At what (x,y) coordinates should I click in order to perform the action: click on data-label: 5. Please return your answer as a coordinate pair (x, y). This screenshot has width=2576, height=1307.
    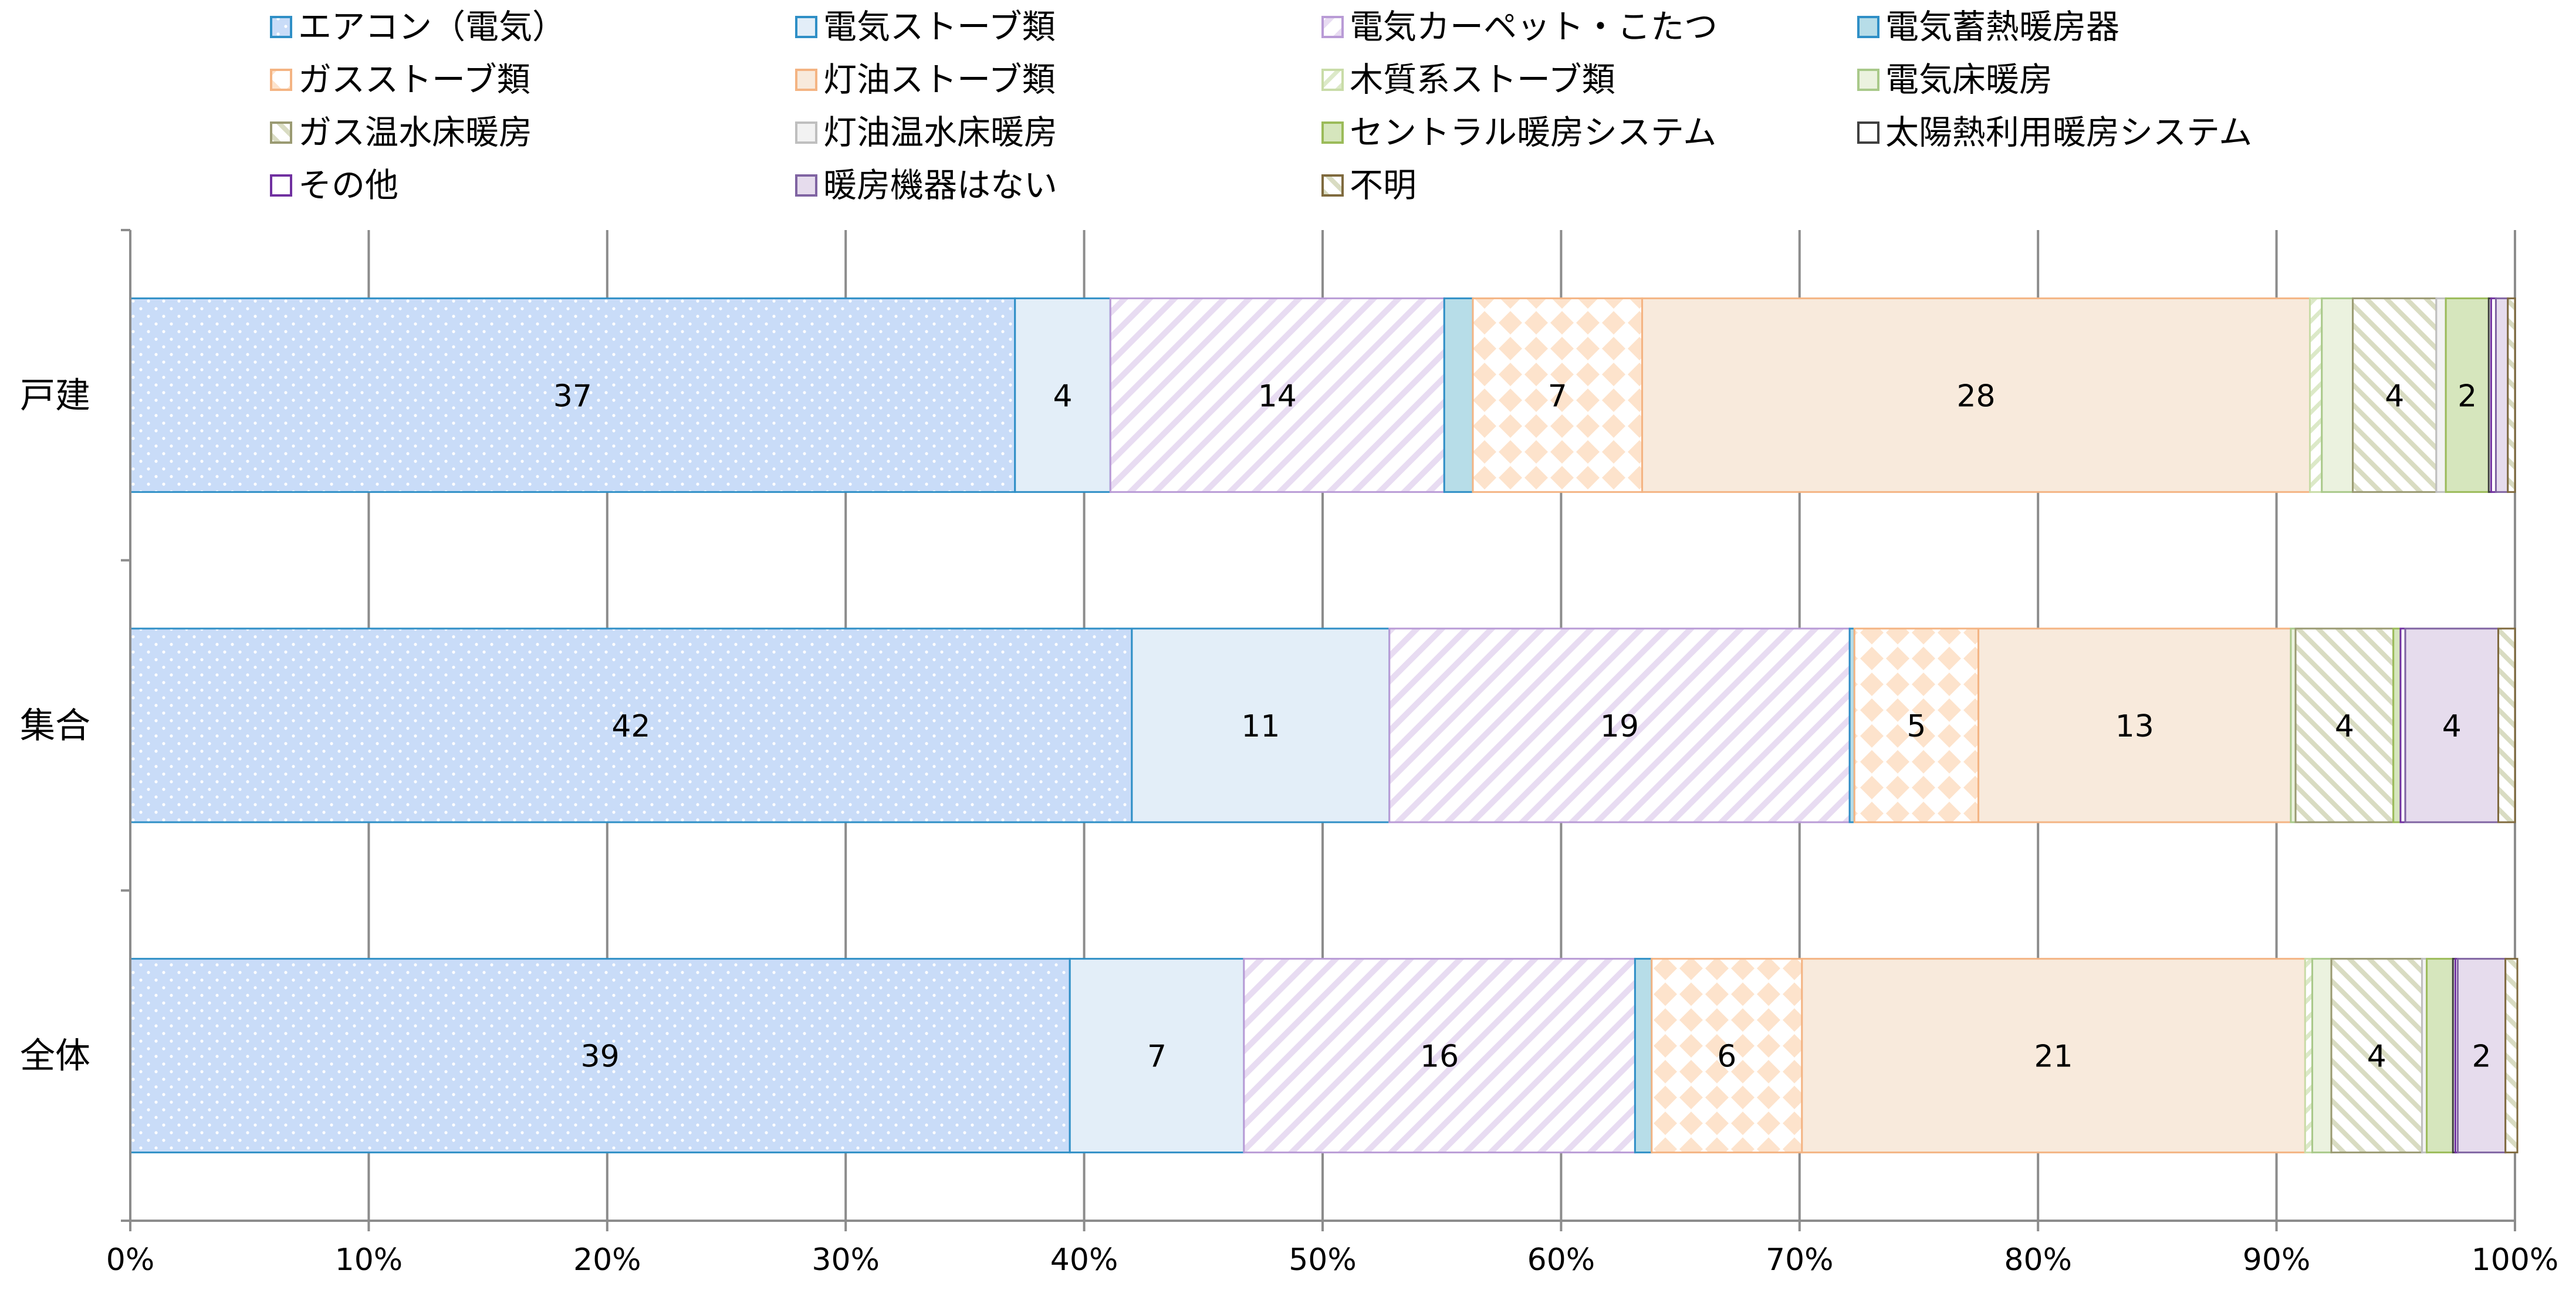
    Looking at the image, I should click on (1916, 727).